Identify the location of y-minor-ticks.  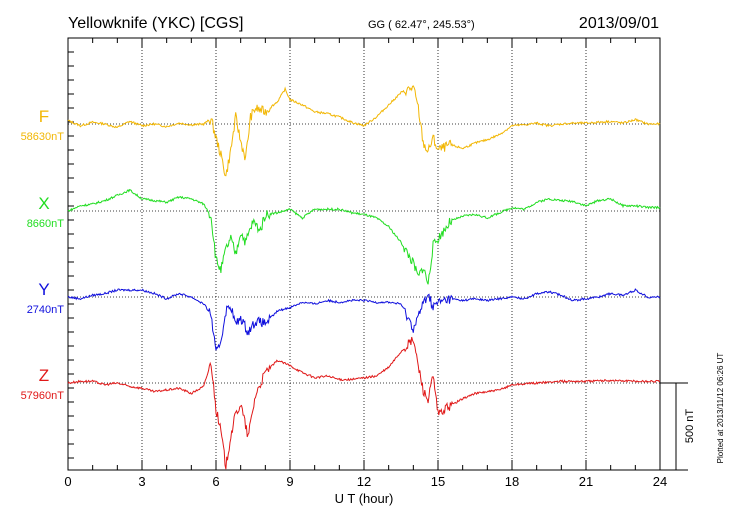
(71, 255).